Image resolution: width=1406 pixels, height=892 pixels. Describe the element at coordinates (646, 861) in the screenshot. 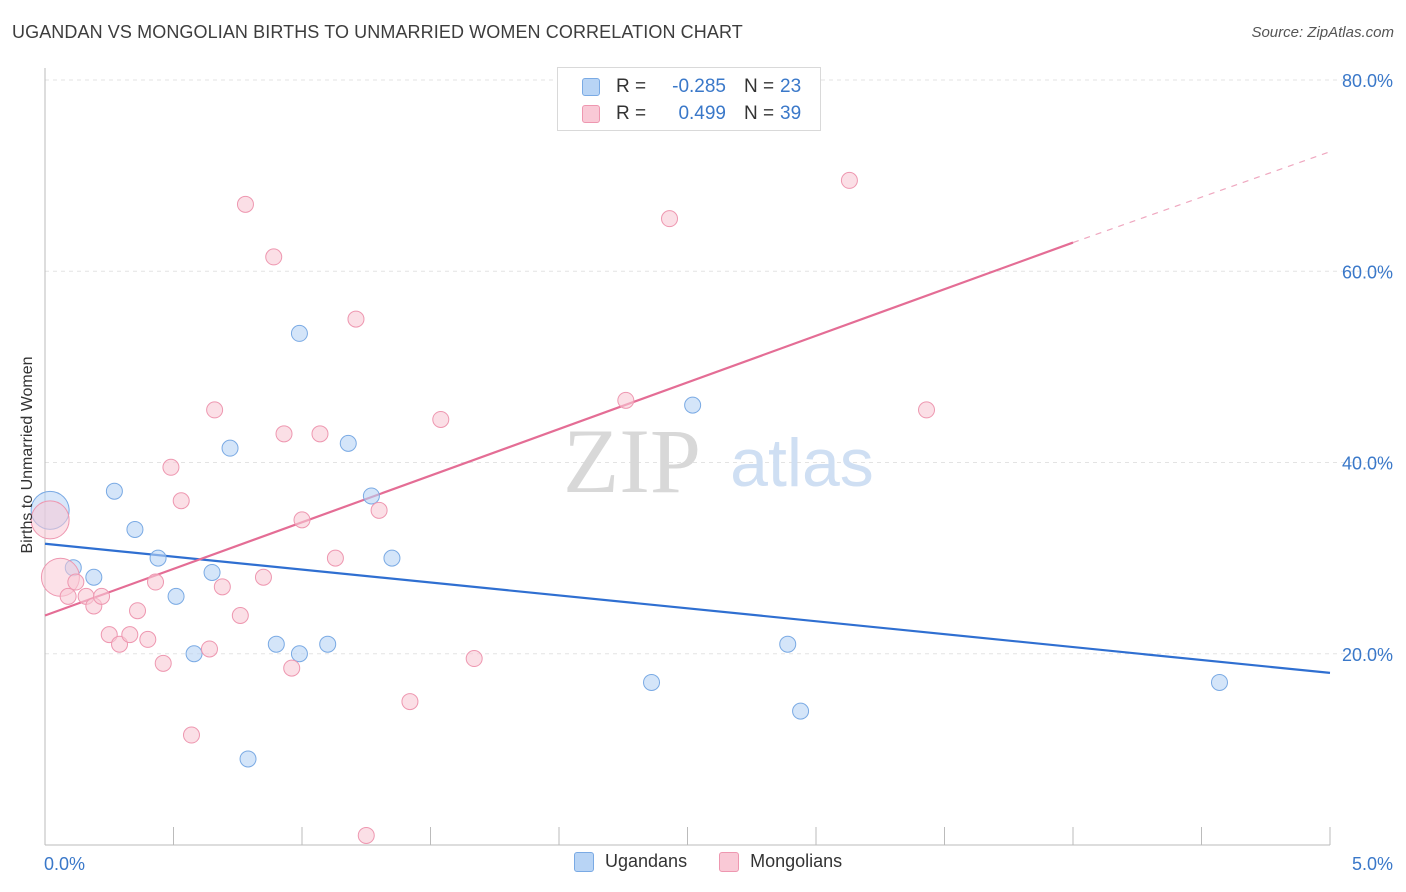

I see `series-legend-label: Ugandans` at that location.